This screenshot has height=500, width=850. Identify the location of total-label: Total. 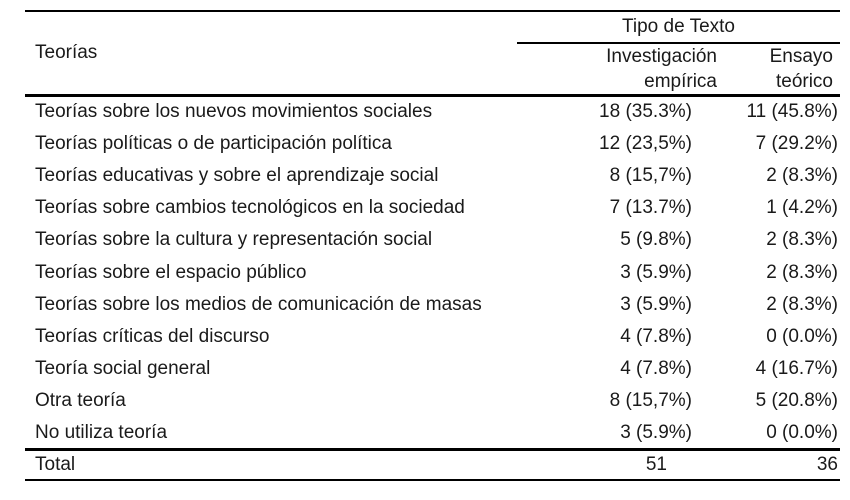
(271, 465).